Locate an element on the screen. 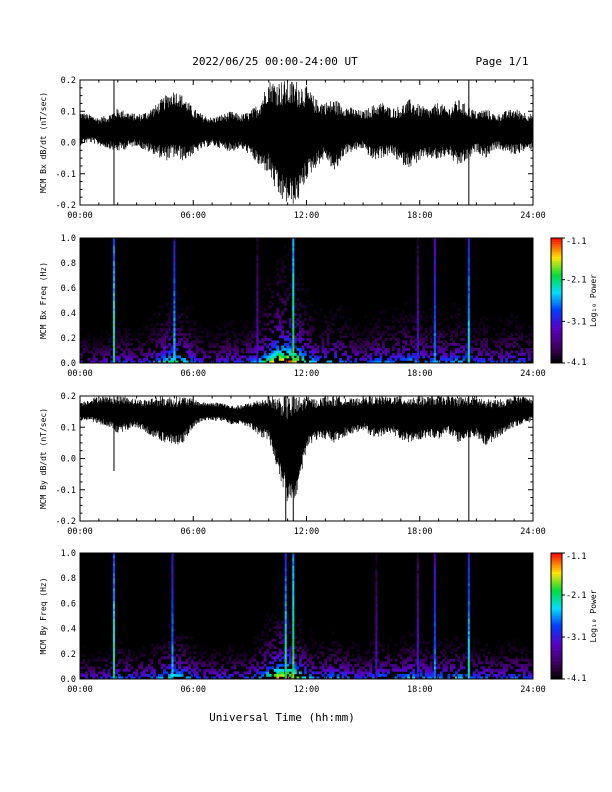 The image size is (612, 792). by-spectrogram-x-tick-label: 18:00 is located at coordinates (420, 690).